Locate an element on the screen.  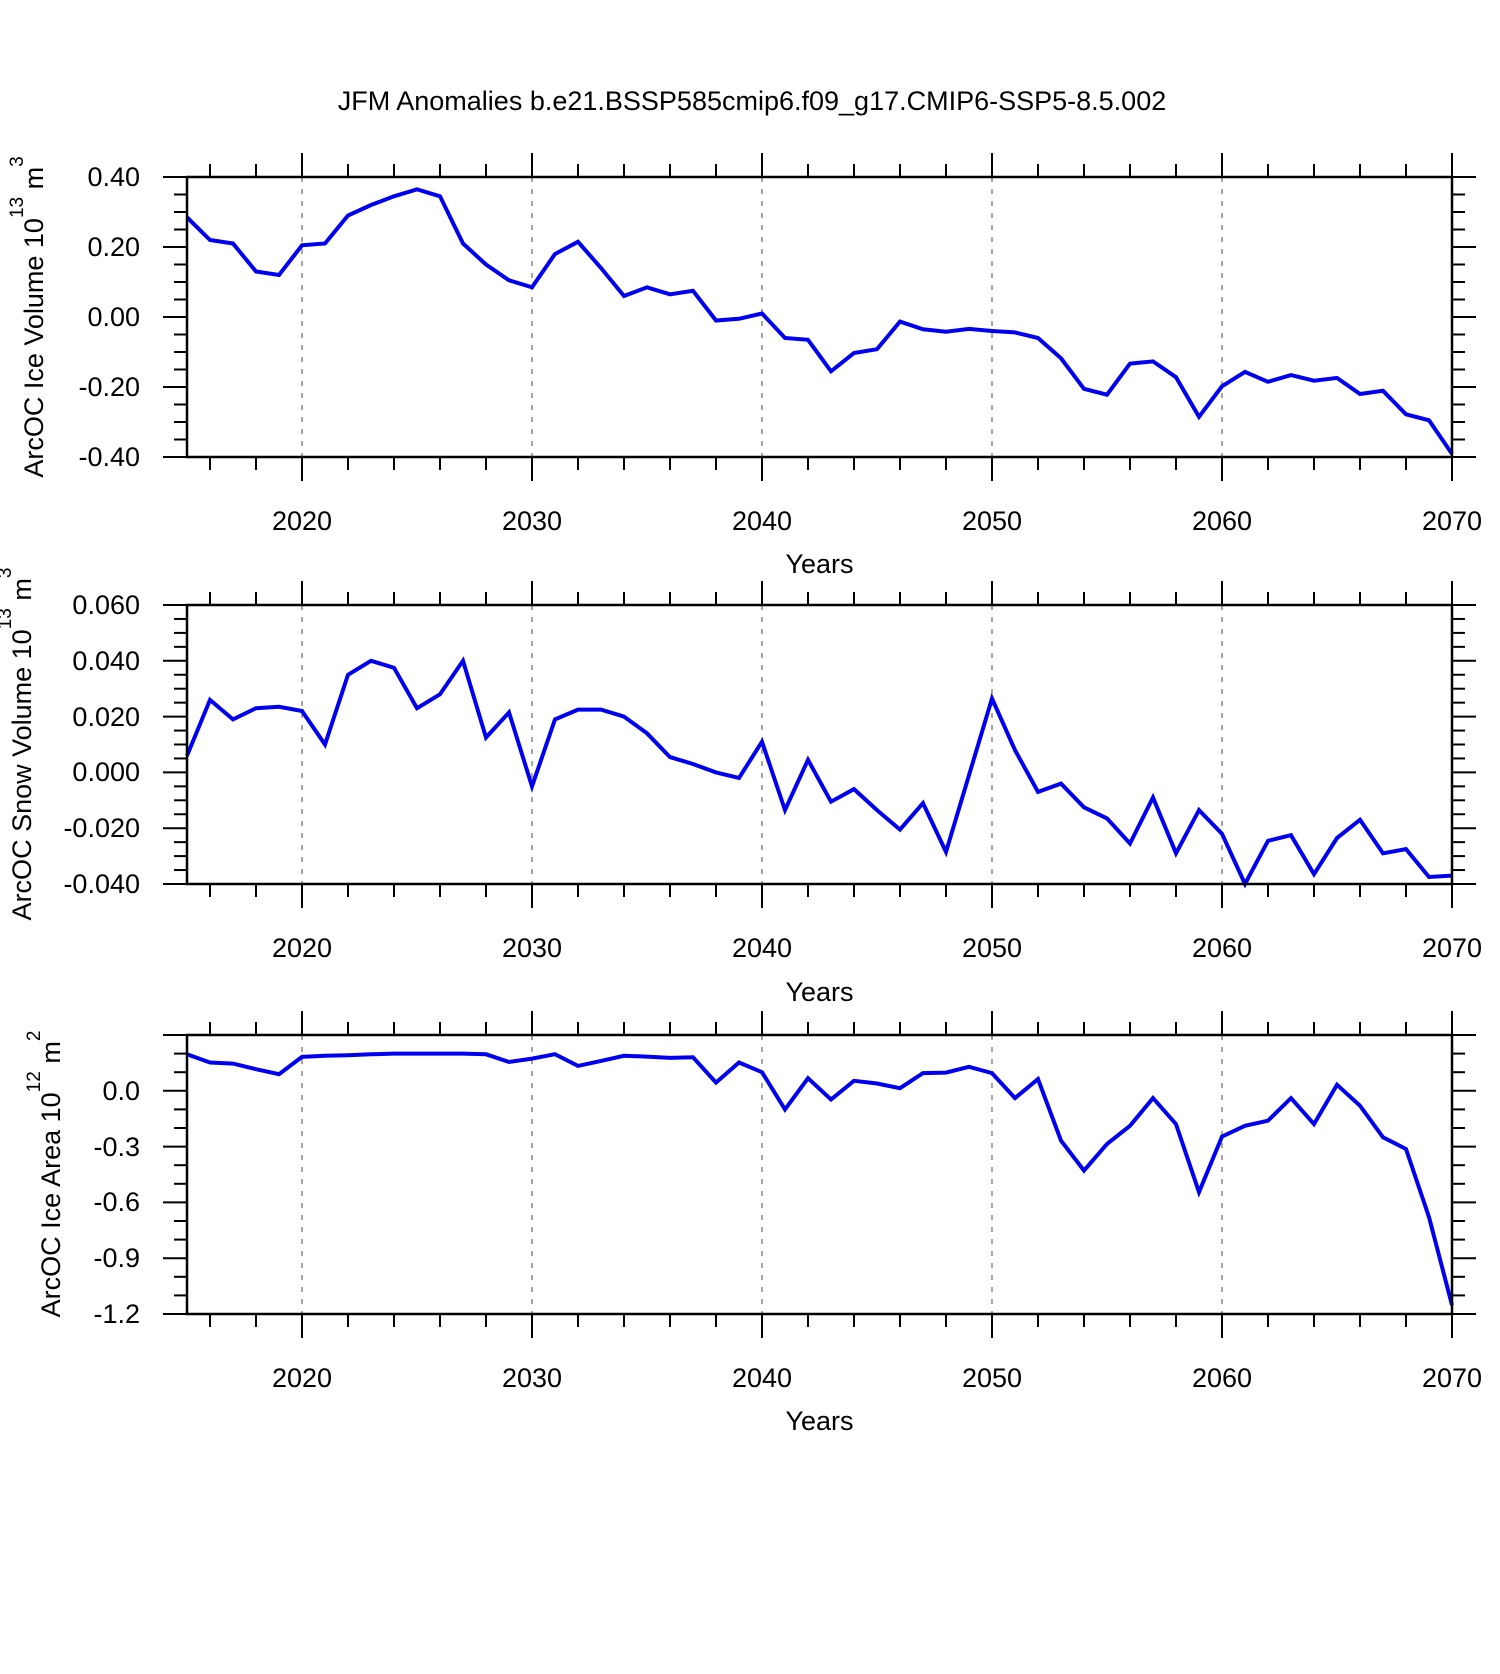
data-line-ice-area is located at coordinates (820, 1178).